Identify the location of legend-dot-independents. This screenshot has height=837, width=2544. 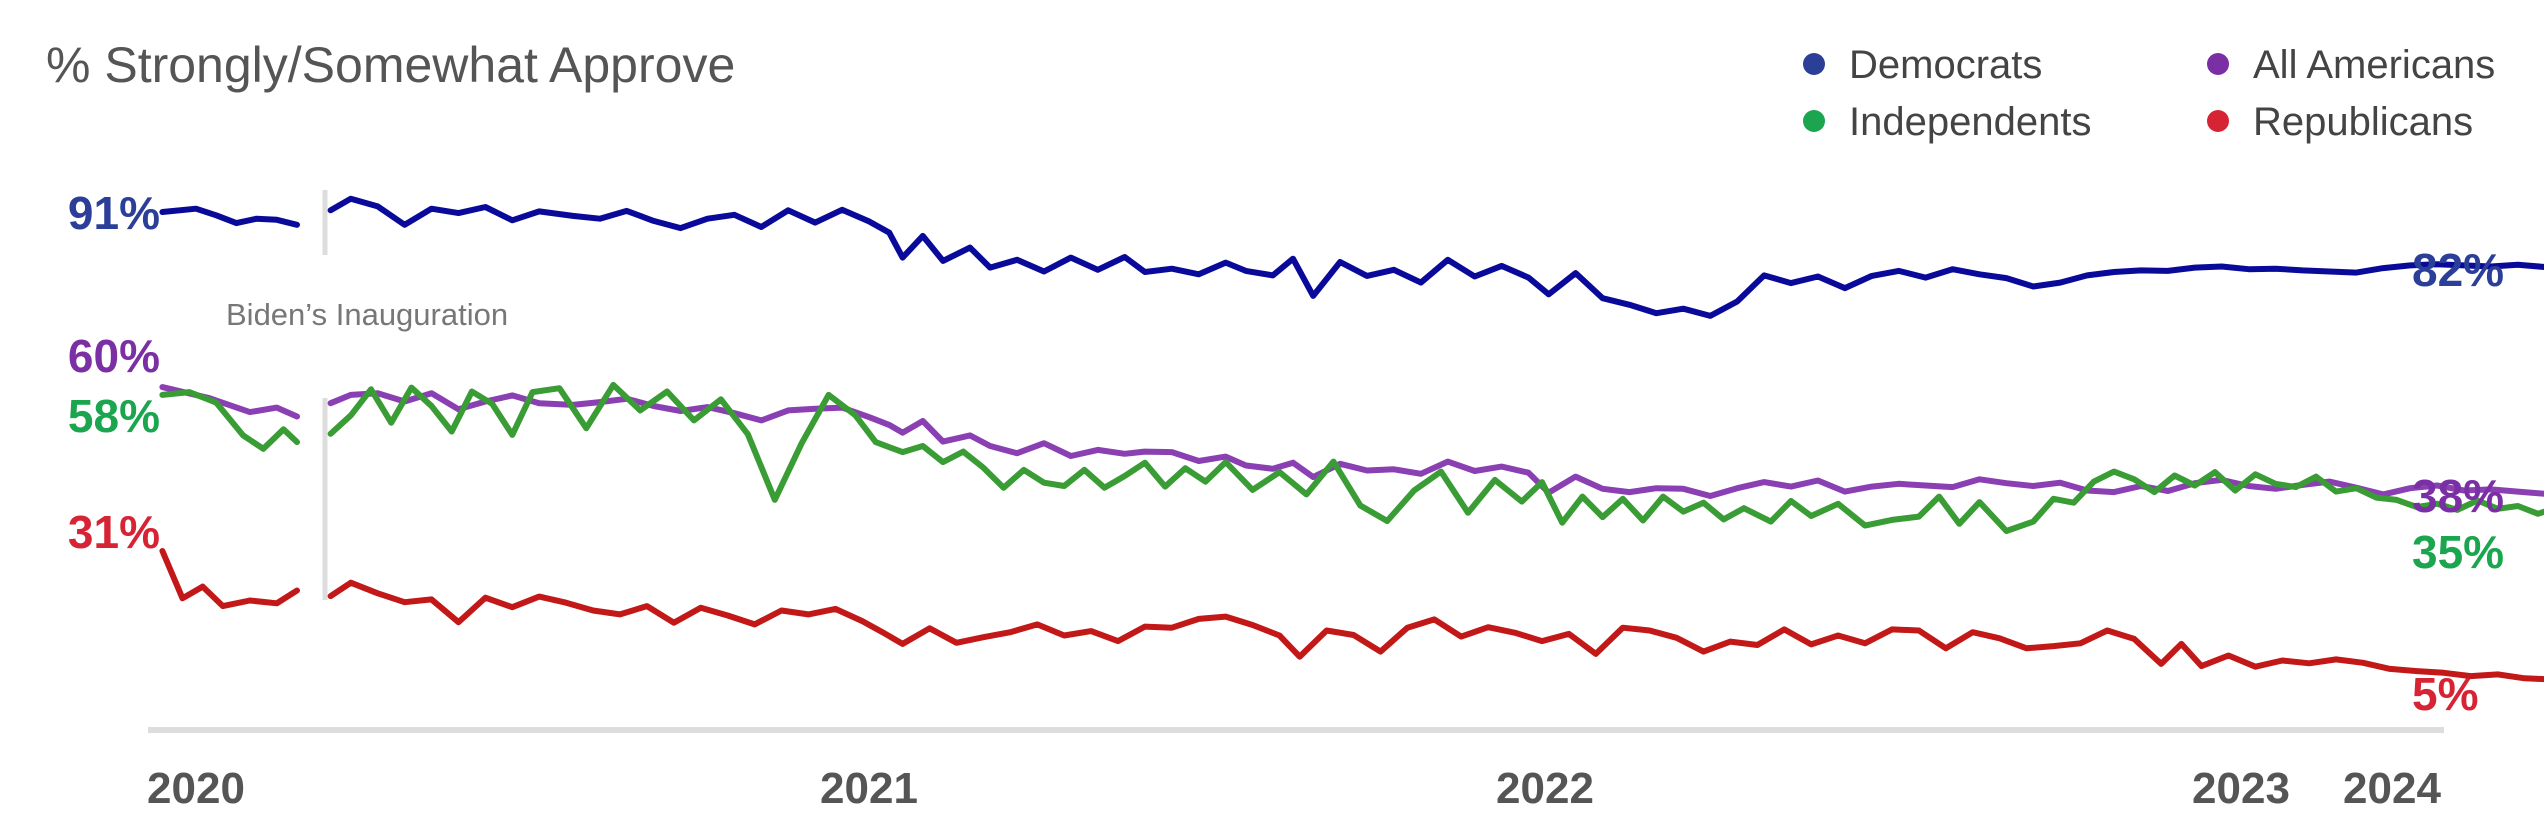
(1814, 121).